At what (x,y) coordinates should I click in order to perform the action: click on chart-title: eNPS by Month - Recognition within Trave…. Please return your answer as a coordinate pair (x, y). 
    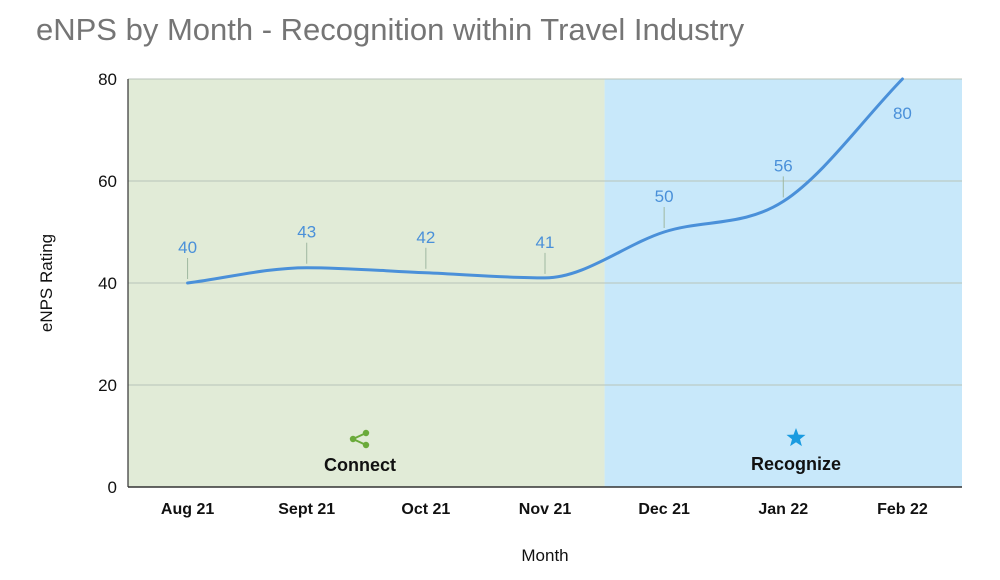
    Looking at the image, I should click on (390, 29).